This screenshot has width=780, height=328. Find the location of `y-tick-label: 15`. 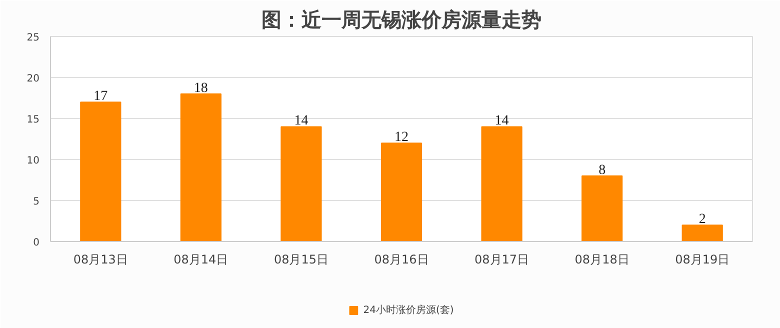

y-tick-label: 15 is located at coordinates (33, 120).